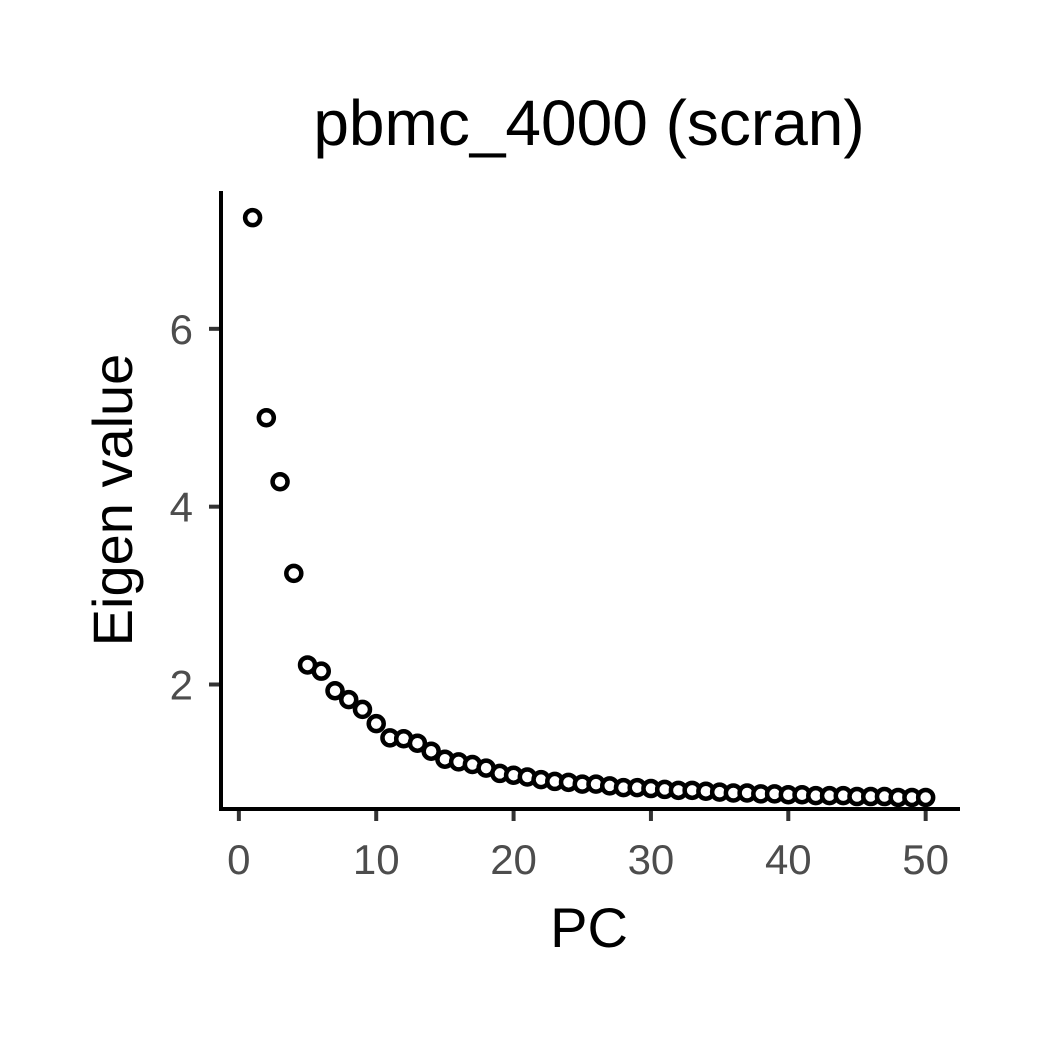 The height and width of the screenshot is (1050, 1050). Describe the element at coordinates (181, 507) in the screenshot. I see `y-tick-label: 4` at that location.